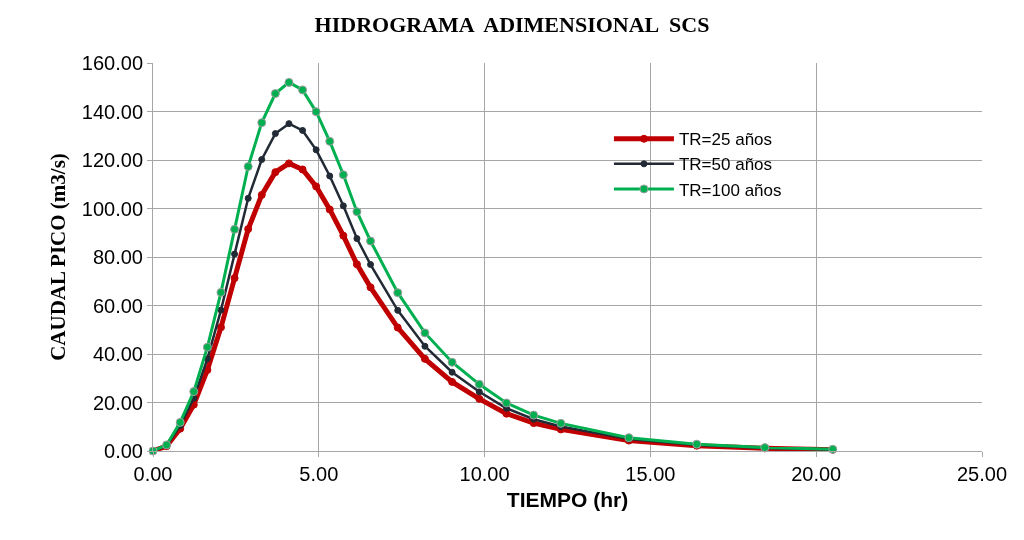 This screenshot has width=1024, height=540. Describe the element at coordinates (567, 500) in the screenshot. I see `x-axis-title: TIEMPO (hr)` at that location.